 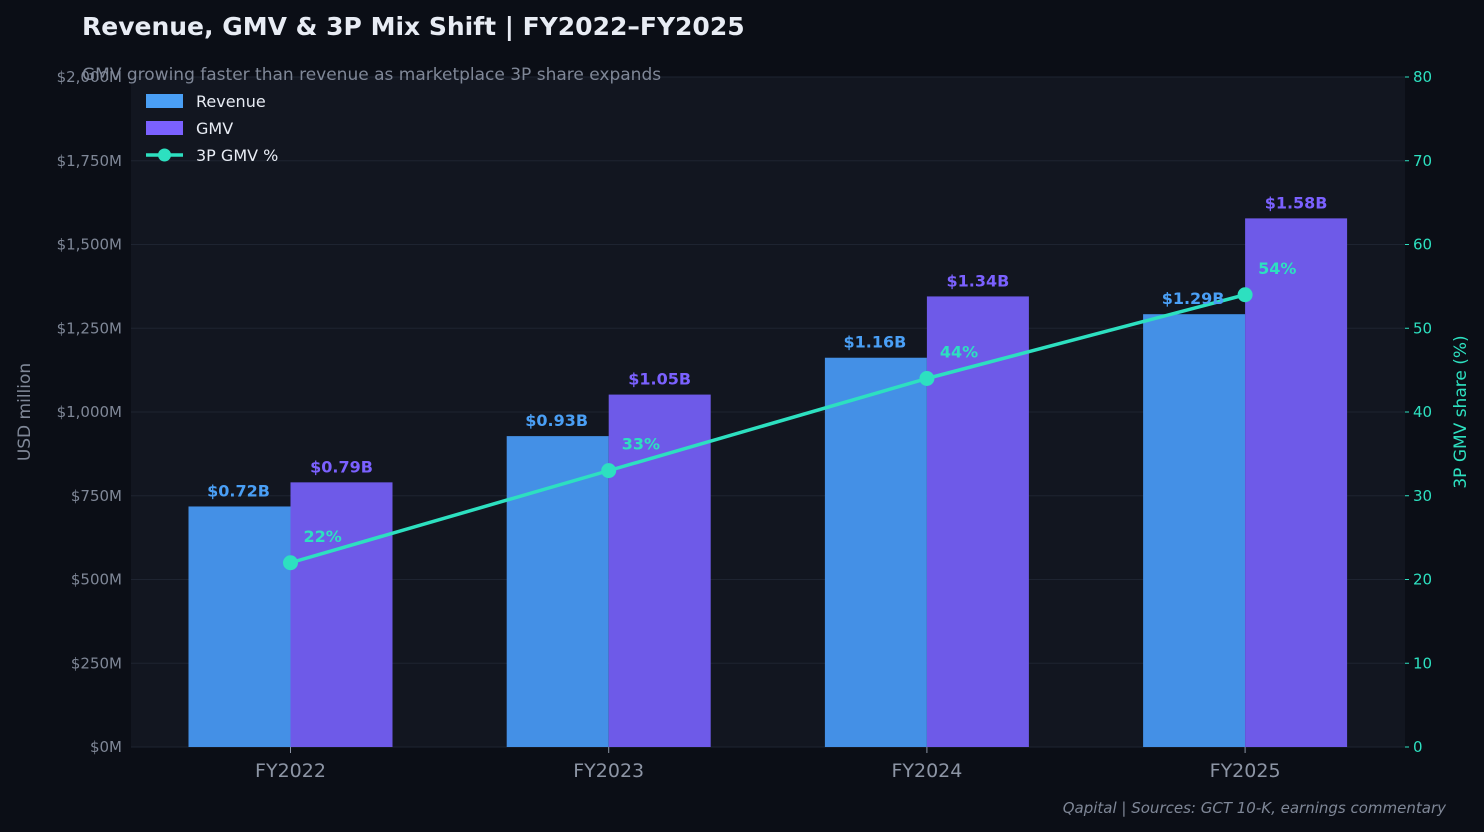 What do you see at coordinates (106, 747) in the screenshot?
I see `y-tick-label-left: $0M` at bounding box center [106, 747].